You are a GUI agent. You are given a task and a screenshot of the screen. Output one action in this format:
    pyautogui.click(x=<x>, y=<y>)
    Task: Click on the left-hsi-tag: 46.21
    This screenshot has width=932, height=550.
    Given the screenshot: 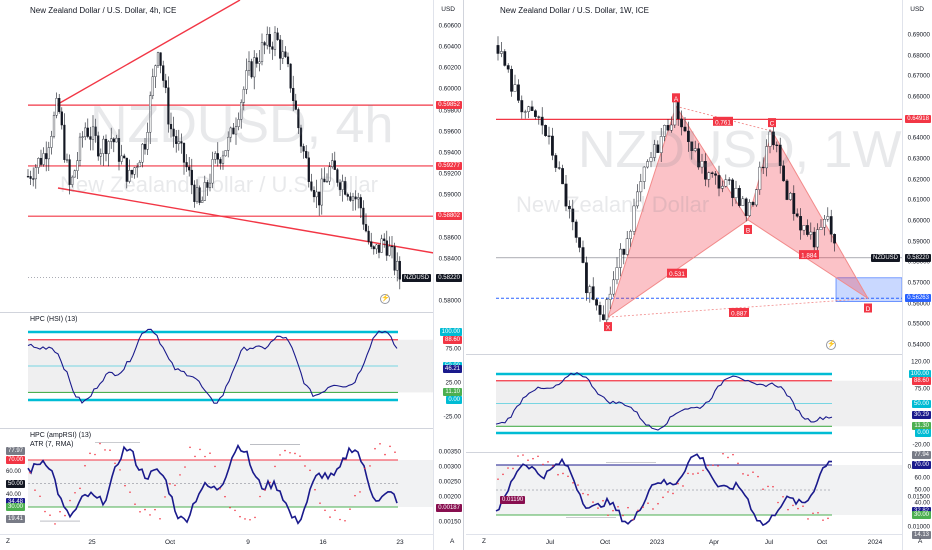 What is the action you would take?
    pyautogui.click(x=452, y=368)
    